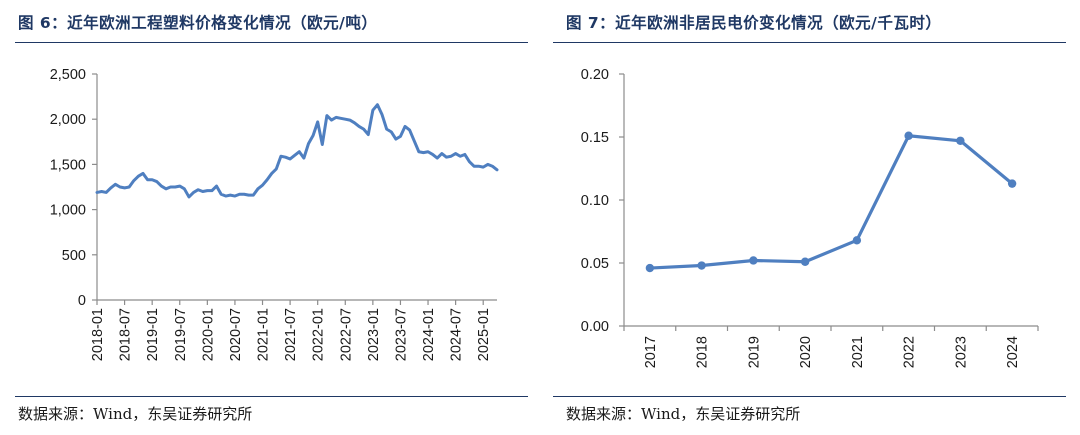 The height and width of the screenshot is (435, 1080). Describe the element at coordinates (271, 42) in the screenshot. I see `figure-6-title-rule` at that location.